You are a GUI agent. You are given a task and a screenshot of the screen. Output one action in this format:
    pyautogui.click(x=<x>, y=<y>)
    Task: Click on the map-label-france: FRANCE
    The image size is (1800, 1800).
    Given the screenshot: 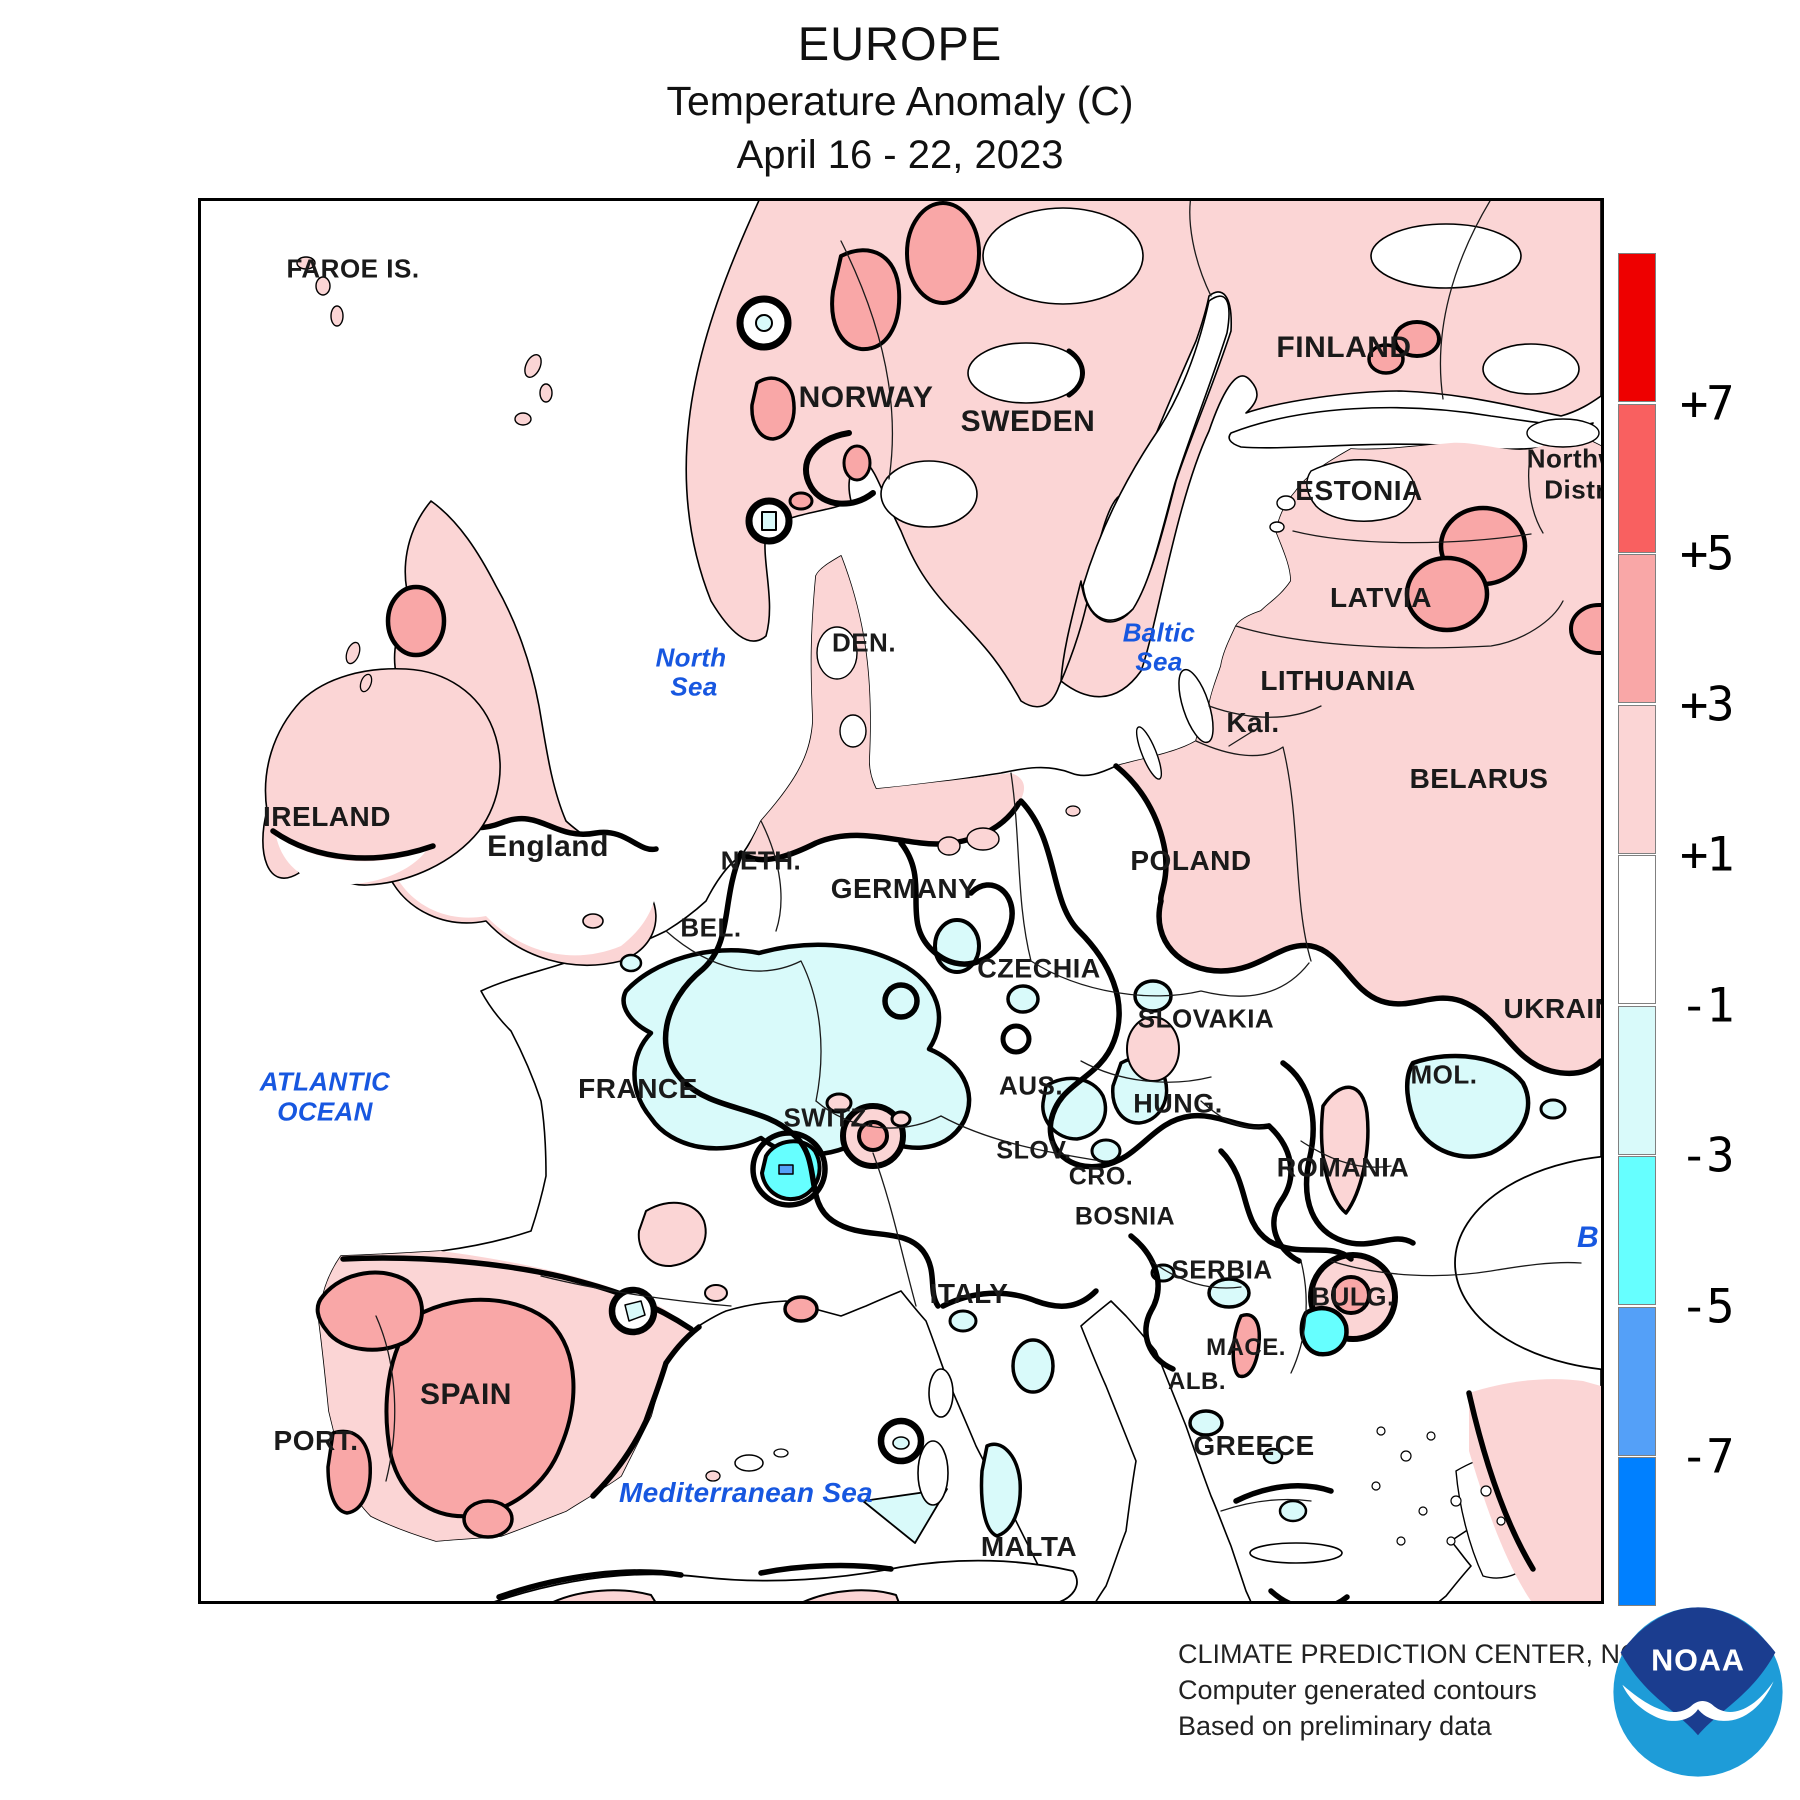 What is the action you would take?
    pyautogui.click(x=638, y=1088)
    